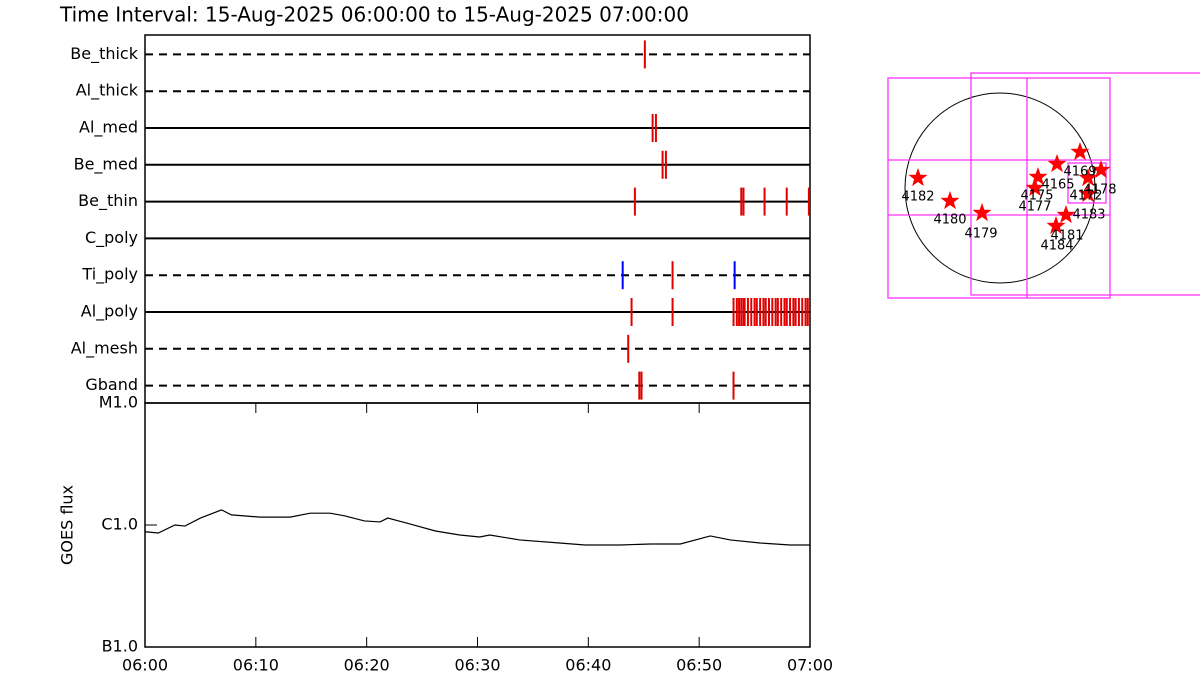 The height and width of the screenshot is (700, 1200). I want to click on x-tick-label: 06:30, so click(477, 665).